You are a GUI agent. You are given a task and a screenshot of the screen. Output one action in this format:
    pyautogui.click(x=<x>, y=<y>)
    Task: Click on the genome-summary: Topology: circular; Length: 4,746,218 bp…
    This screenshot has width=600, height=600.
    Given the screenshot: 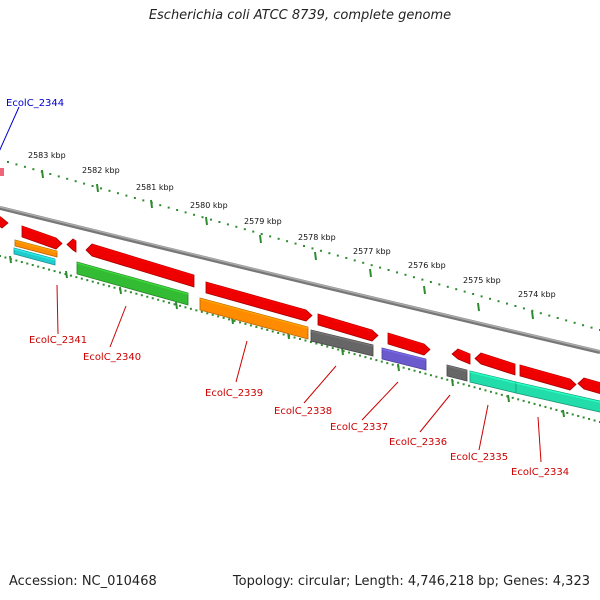 What is the action you would take?
    pyautogui.click(x=411, y=581)
    